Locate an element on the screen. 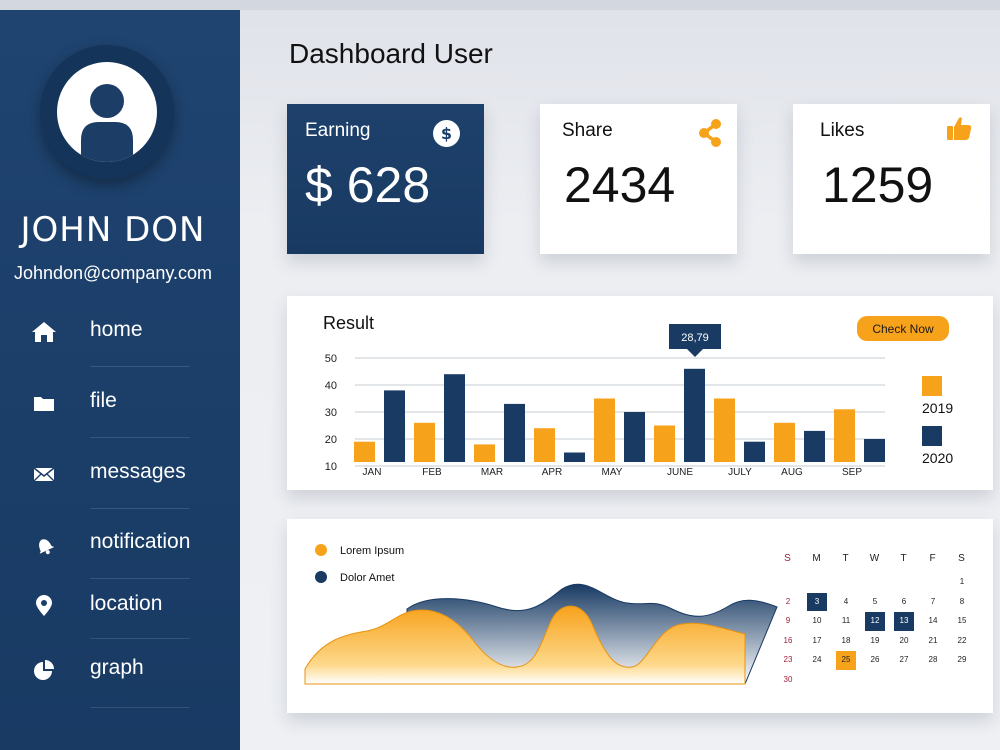 The height and width of the screenshot is (750, 1000). chart-x-labels: JAN FEB MAR APR MAY JUNE JULY AUG SEP is located at coordinates (613, 472).